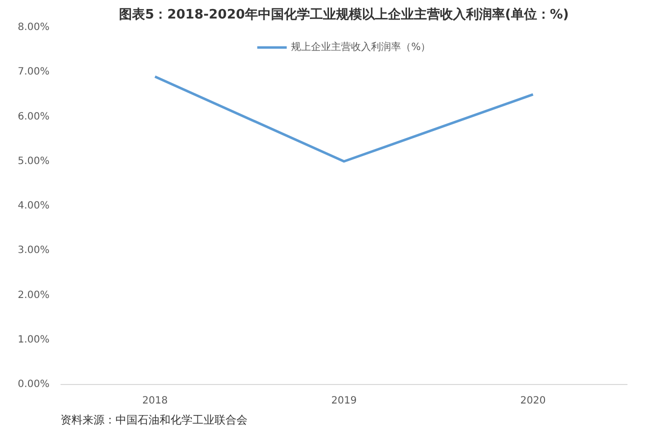 Image resolution: width=657 pixels, height=444 pixels. Describe the element at coordinates (34, 384) in the screenshot. I see `y-tick-label: 0.00%` at that location.